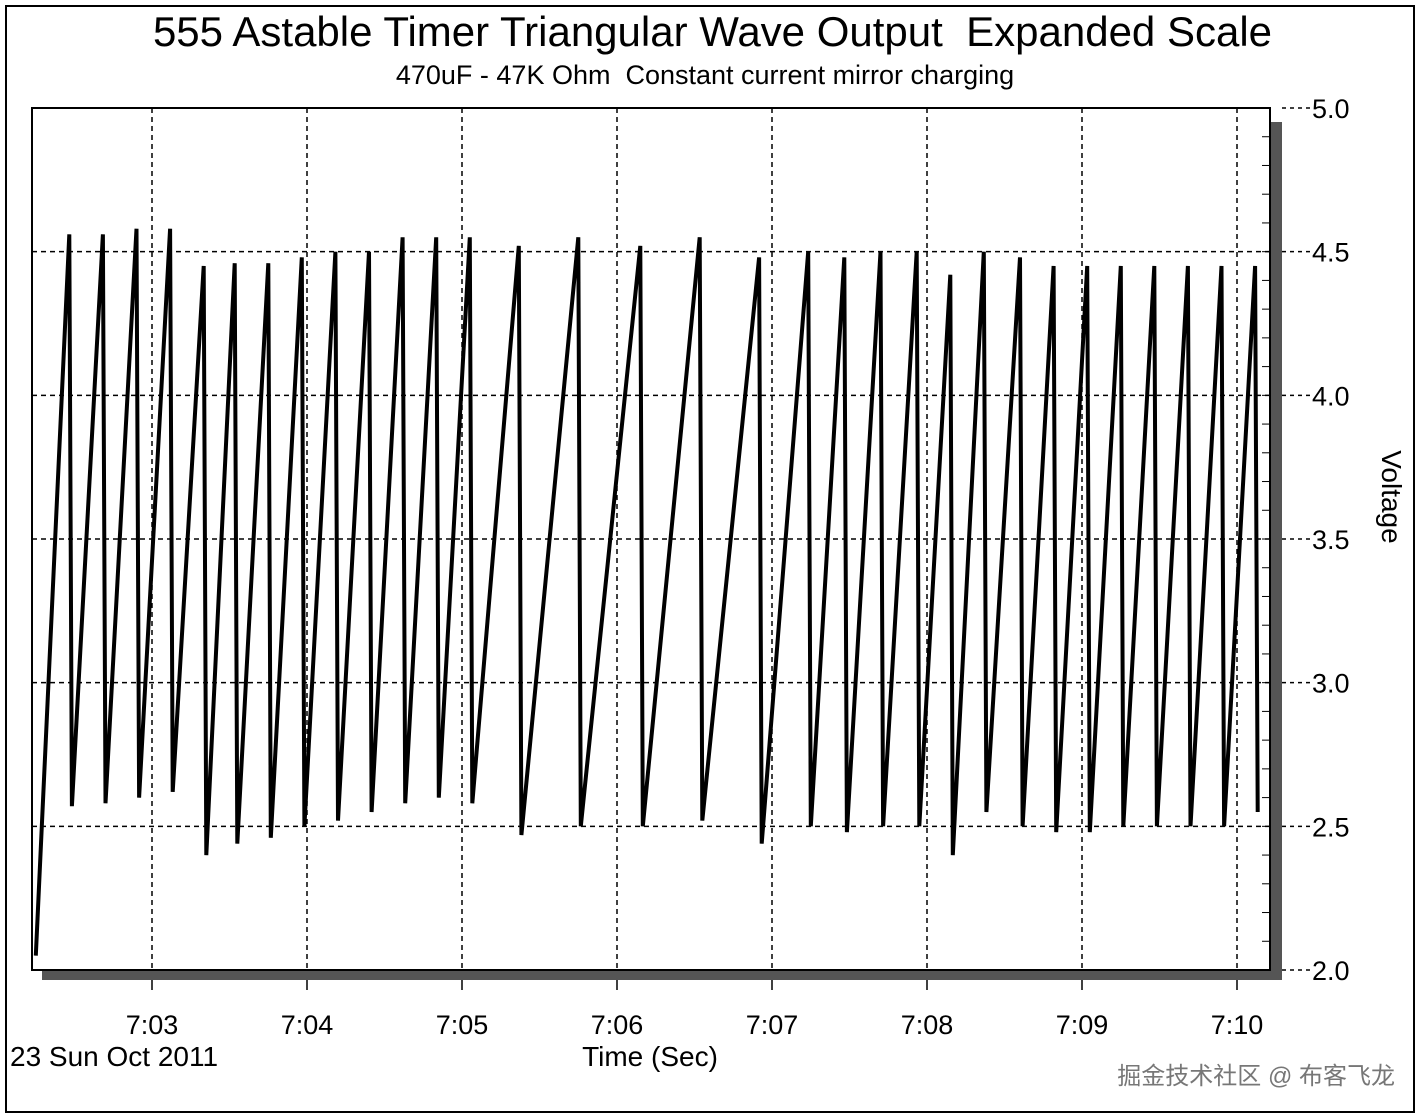 Image resolution: width=1425 pixels, height=1120 pixels. I want to click on y-tick-label: 2.5, so click(1331, 827).